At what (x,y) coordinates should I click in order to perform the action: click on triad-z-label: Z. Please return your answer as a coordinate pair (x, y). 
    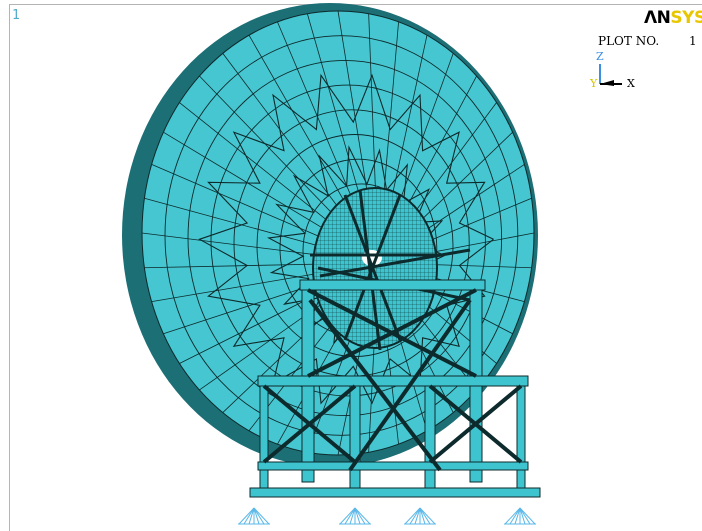
    Looking at the image, I should click on (600, 56).